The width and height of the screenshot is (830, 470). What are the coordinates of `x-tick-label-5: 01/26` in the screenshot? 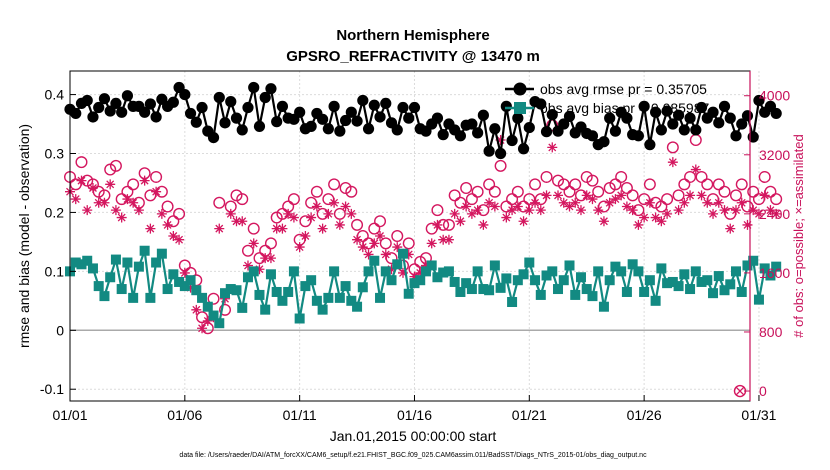 It's located at (644, 415).